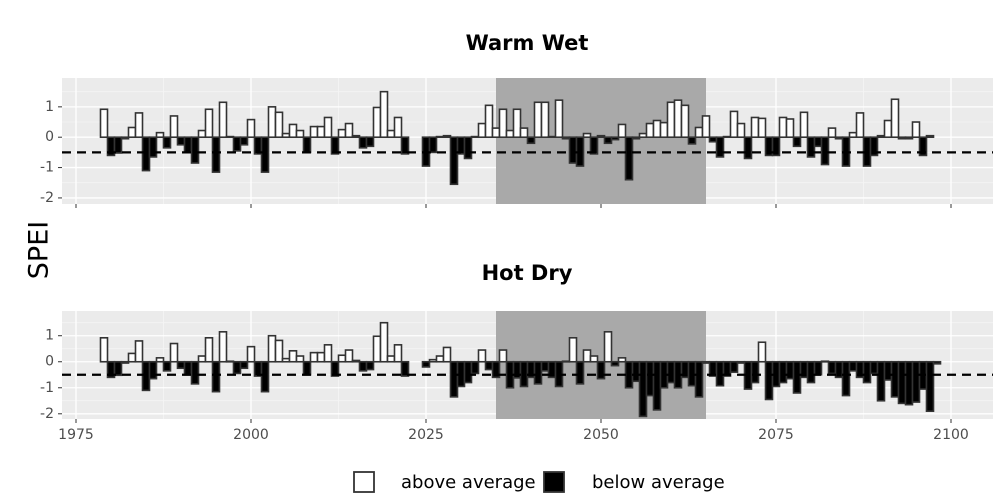 The height and width of the screenshot is (500, 1000). I want to click on legend-label-below-average: below average, so click(658, 482).